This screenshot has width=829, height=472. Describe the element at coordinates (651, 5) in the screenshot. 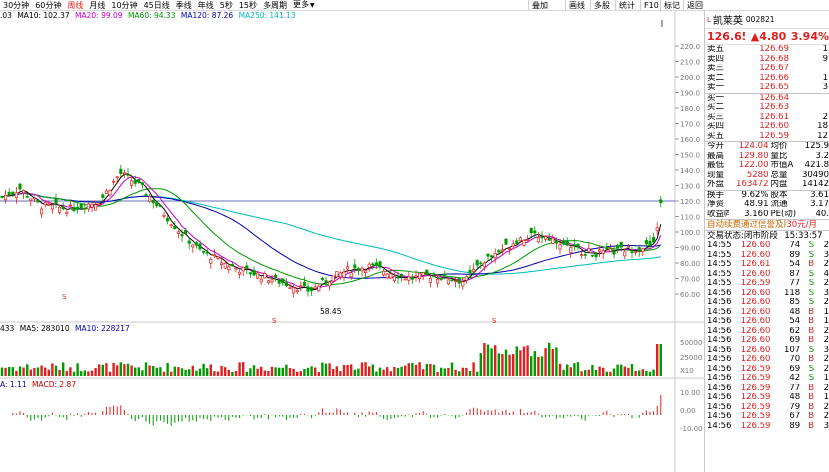

I see `f10-button: F10` at that location.